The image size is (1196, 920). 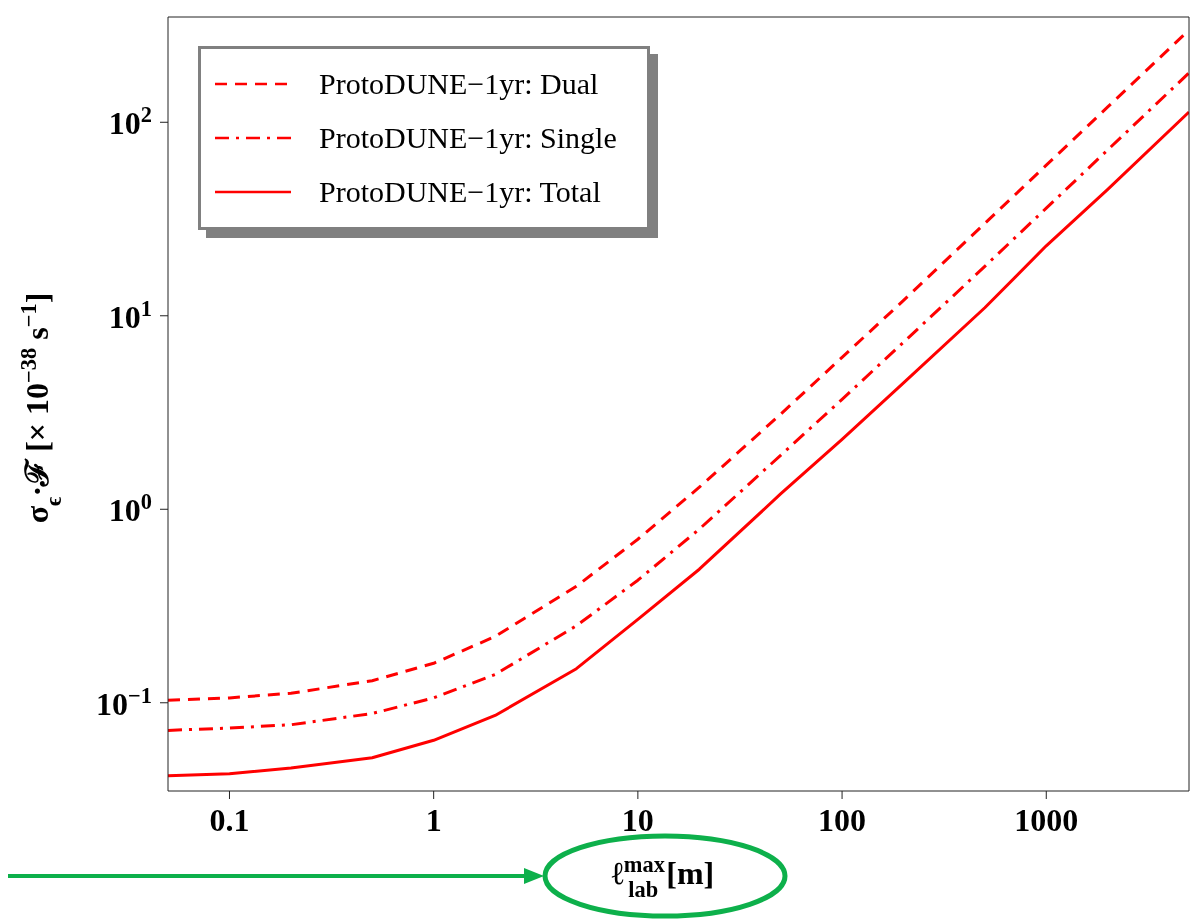 I want to click on x-tick-label: 0.1, so click(x=229, y=820).